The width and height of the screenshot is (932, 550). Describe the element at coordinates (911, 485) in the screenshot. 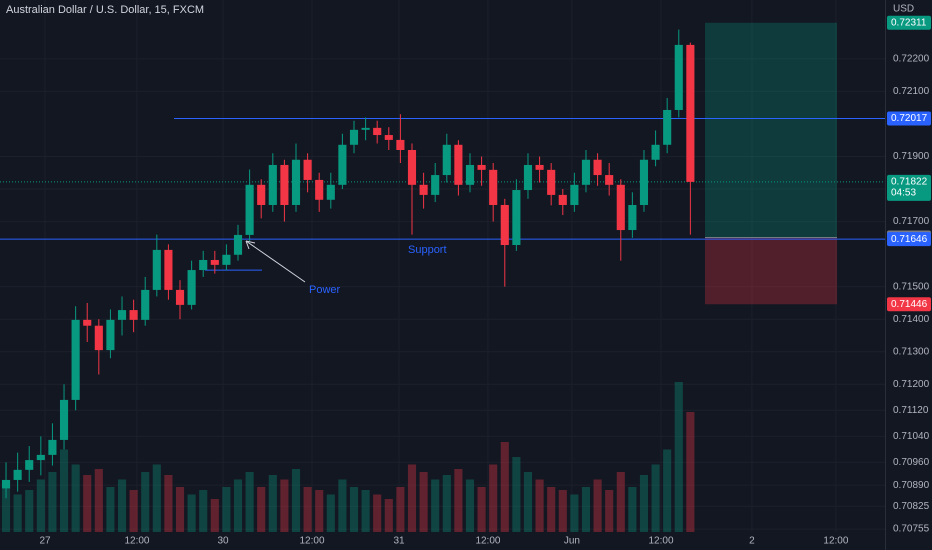

I see `y-tick-label: 0.70890` at that location.